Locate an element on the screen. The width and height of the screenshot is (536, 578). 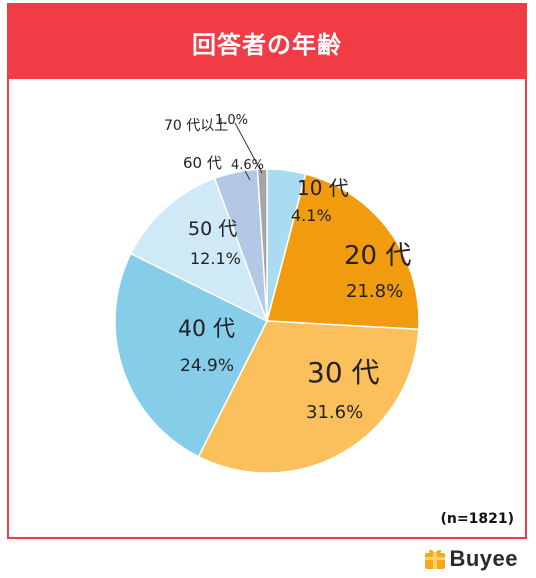
slice-name-label: 30 代 is located at coordinates (343, 372).